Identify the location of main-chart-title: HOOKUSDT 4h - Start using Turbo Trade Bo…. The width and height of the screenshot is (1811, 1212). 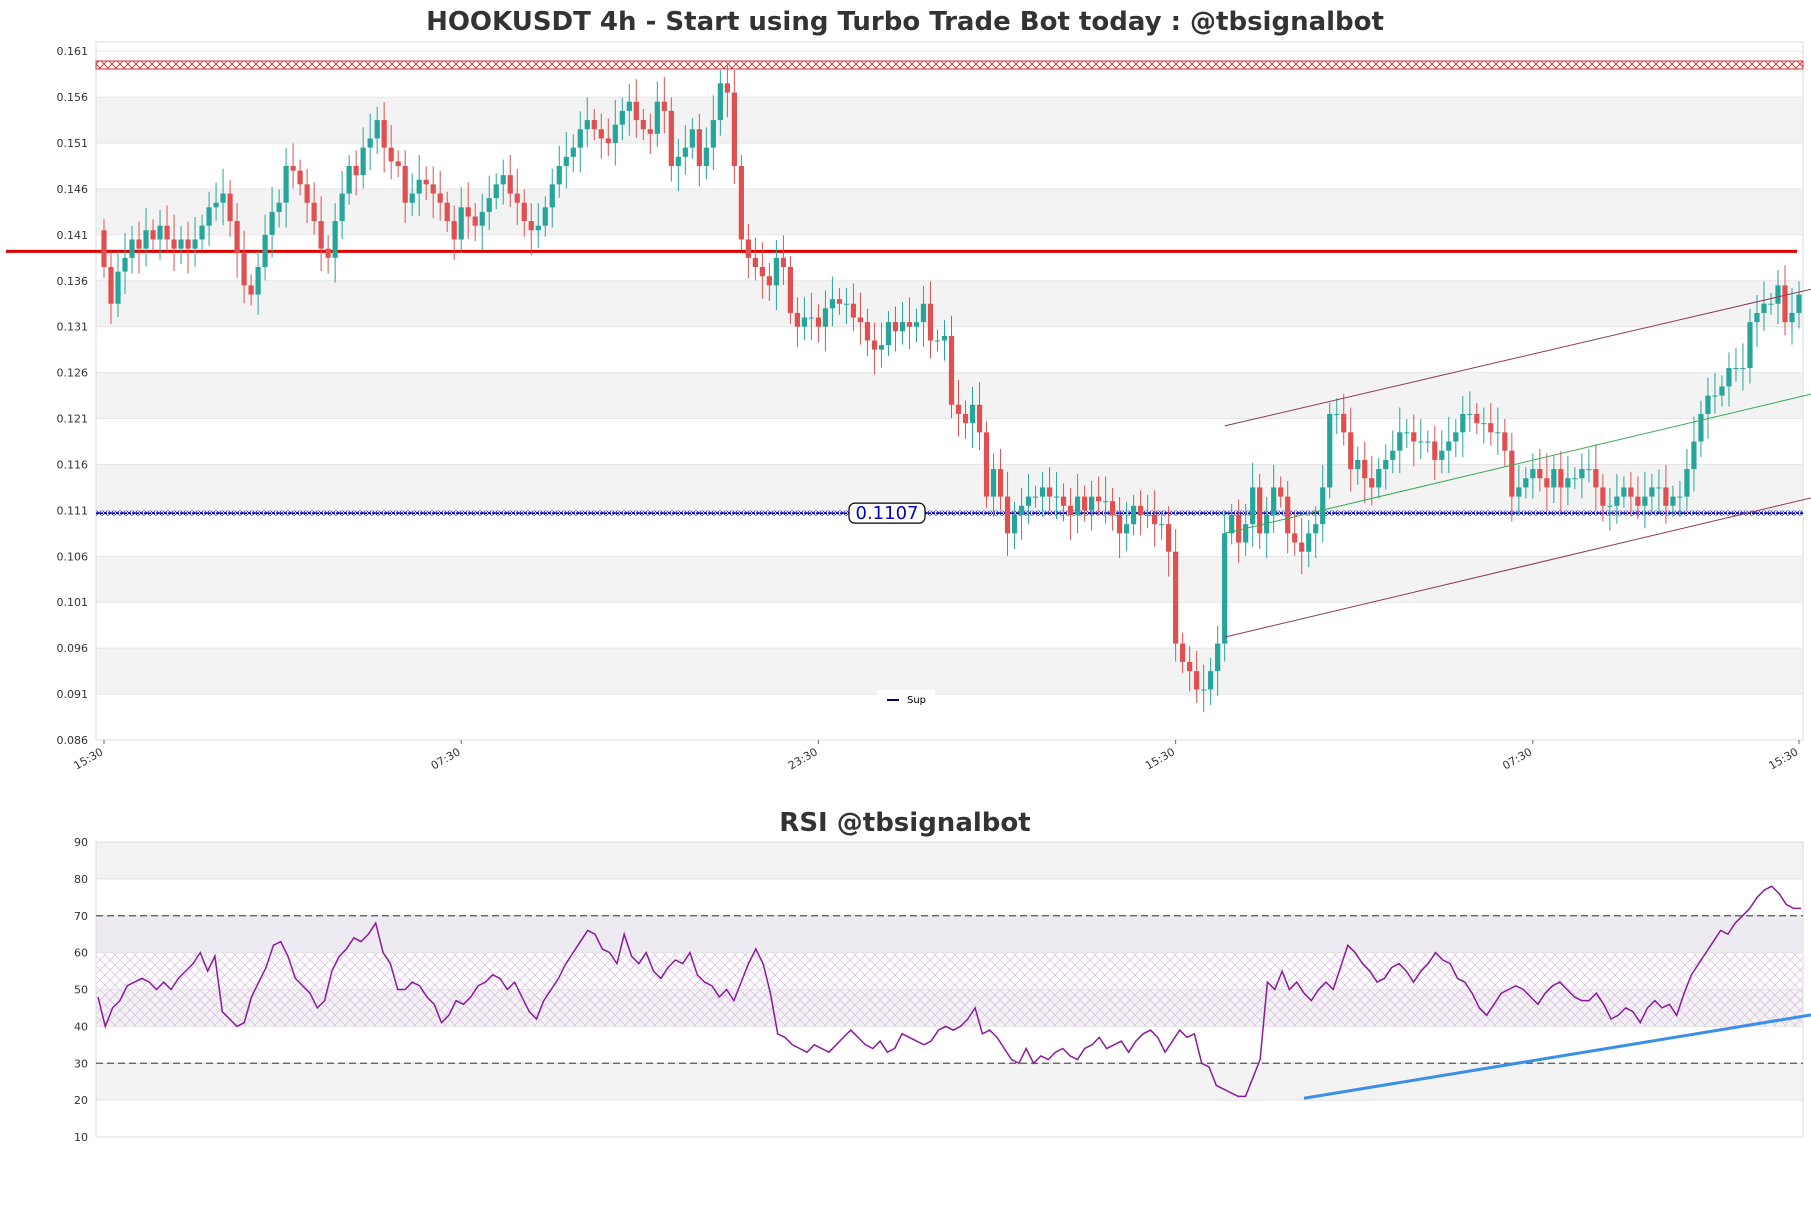
(905, 22).